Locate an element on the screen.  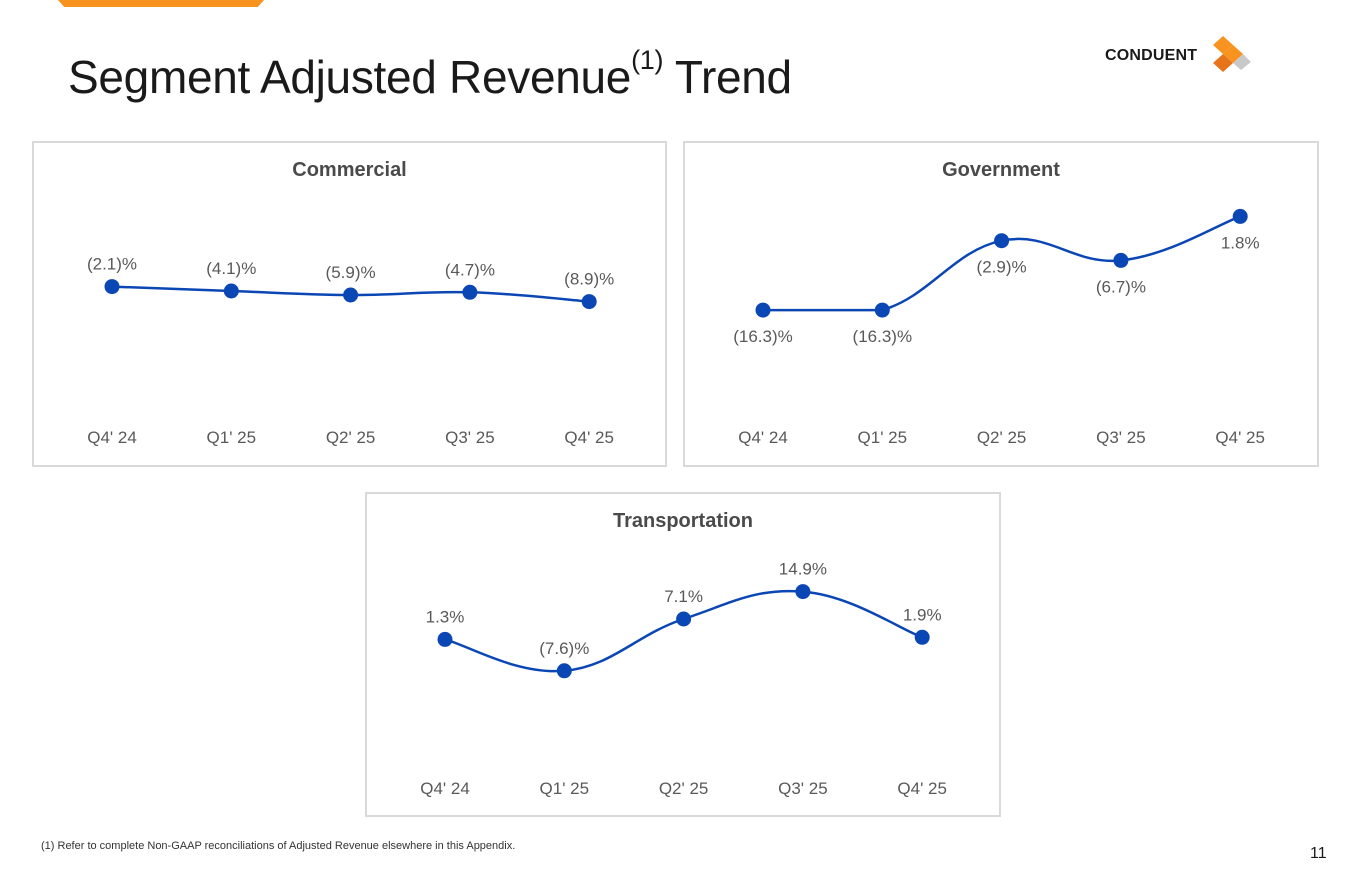
data-label: (6.7)% is located at coordinates (1121, 286).